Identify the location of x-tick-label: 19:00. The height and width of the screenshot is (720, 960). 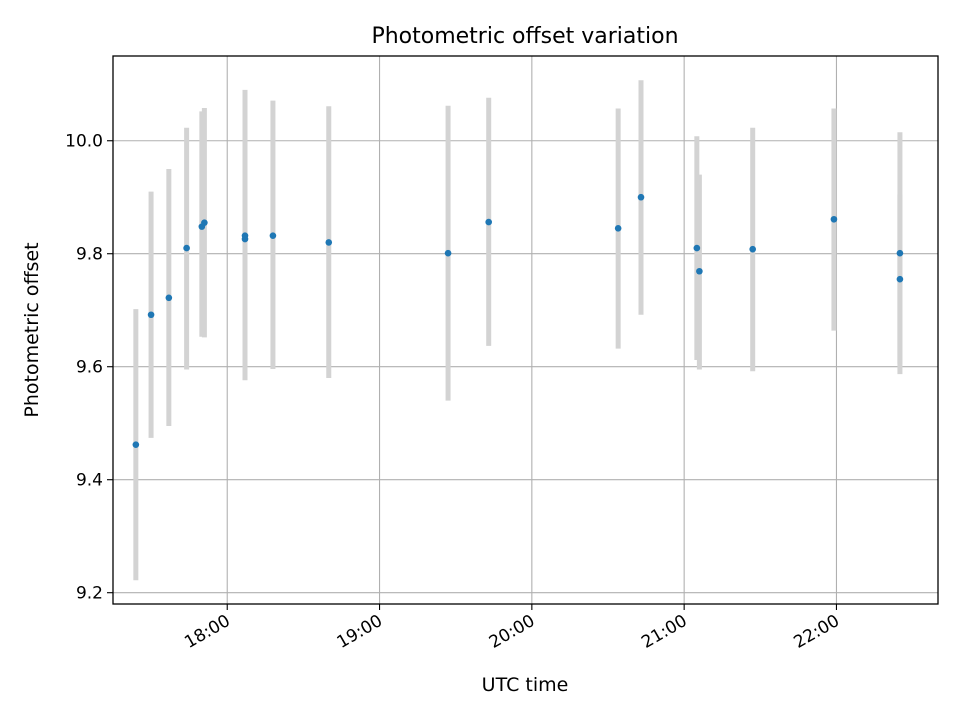
(360, 632).